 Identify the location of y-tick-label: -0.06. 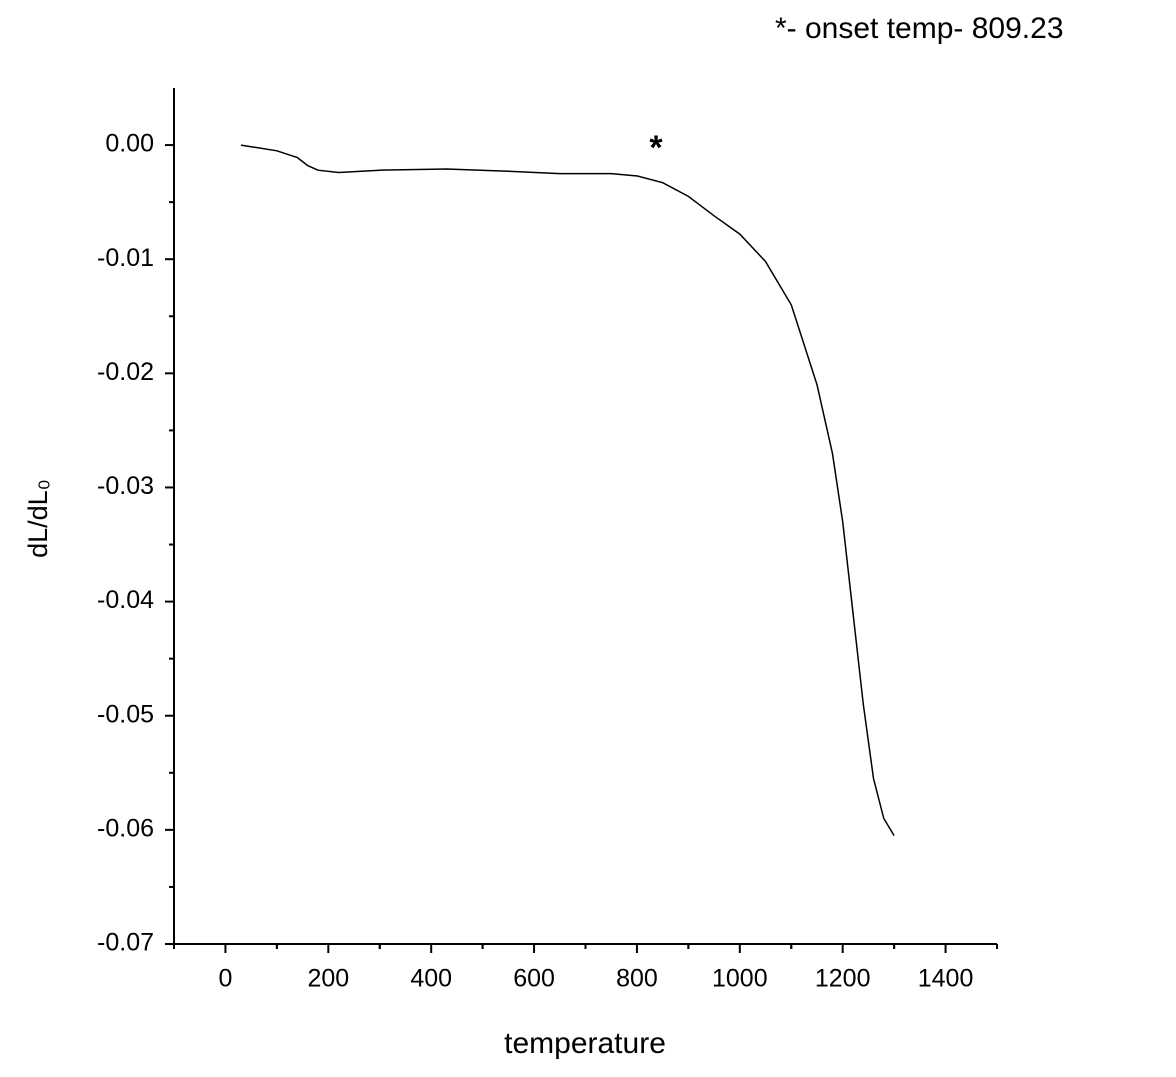
(125, 828).